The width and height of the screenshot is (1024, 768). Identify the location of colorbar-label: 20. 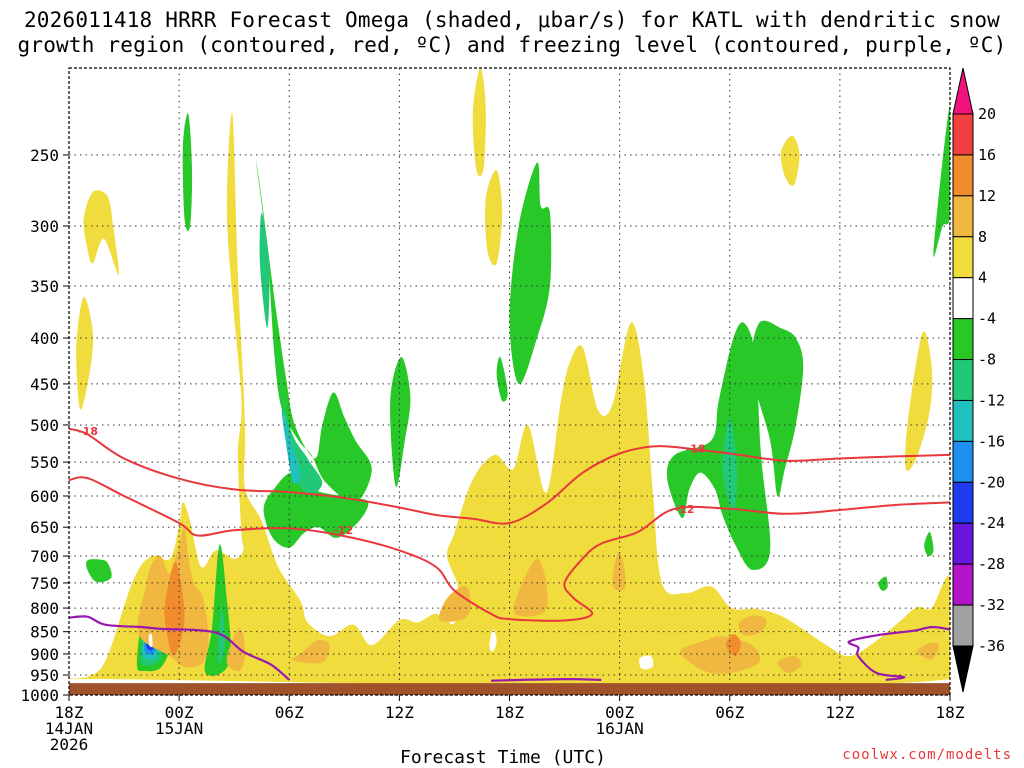
(987, 114).